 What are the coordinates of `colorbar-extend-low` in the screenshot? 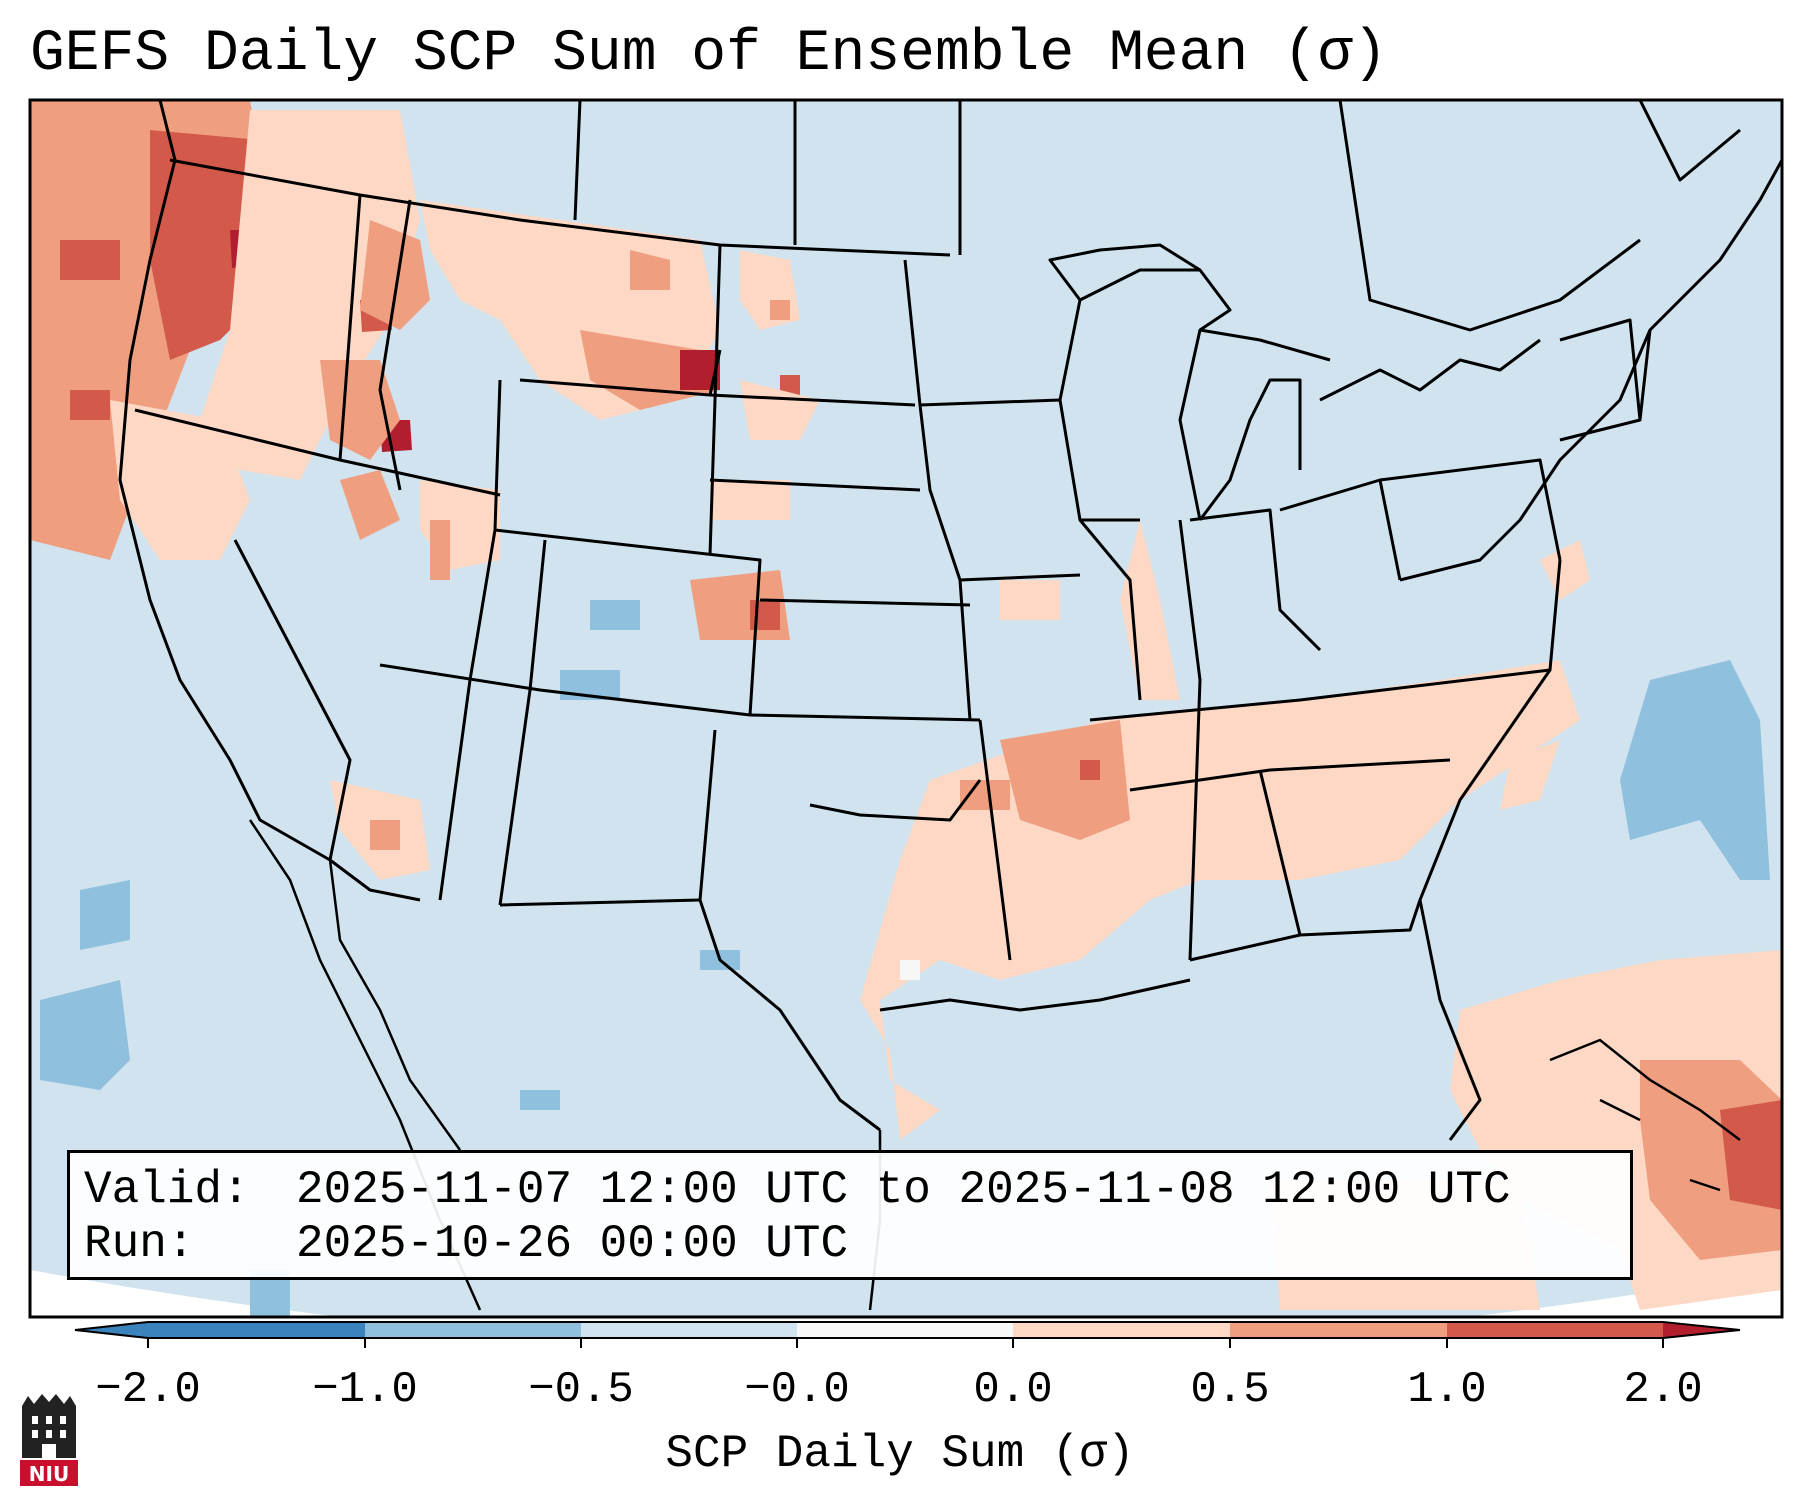 It's located at (111, 1330).